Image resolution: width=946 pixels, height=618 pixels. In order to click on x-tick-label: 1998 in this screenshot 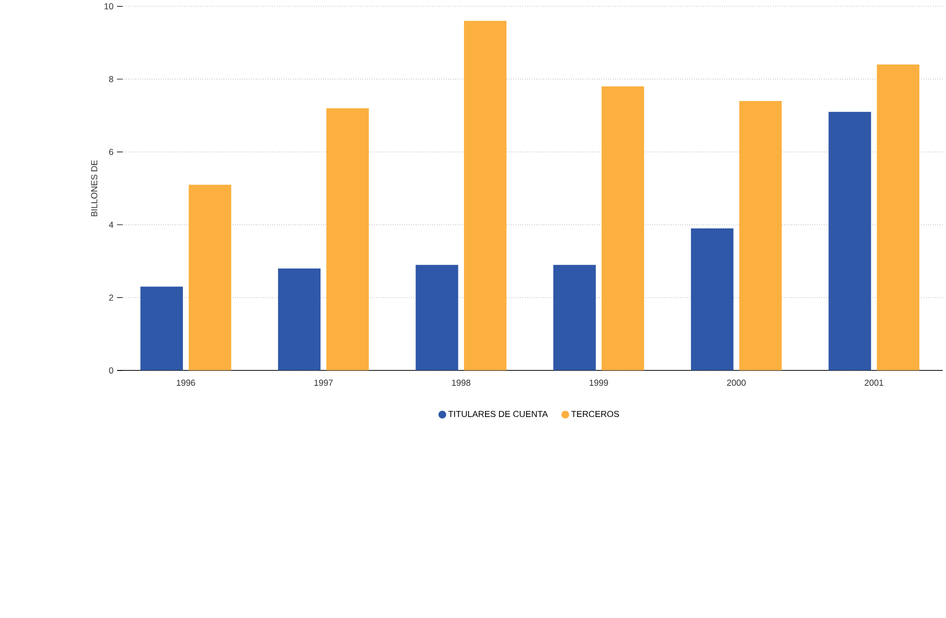, I will do `click(461, 383)`.